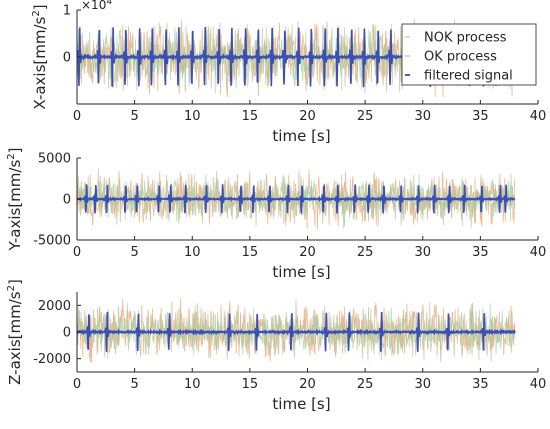  I want to click on y-tick-label: 5000, so click(54, 159).